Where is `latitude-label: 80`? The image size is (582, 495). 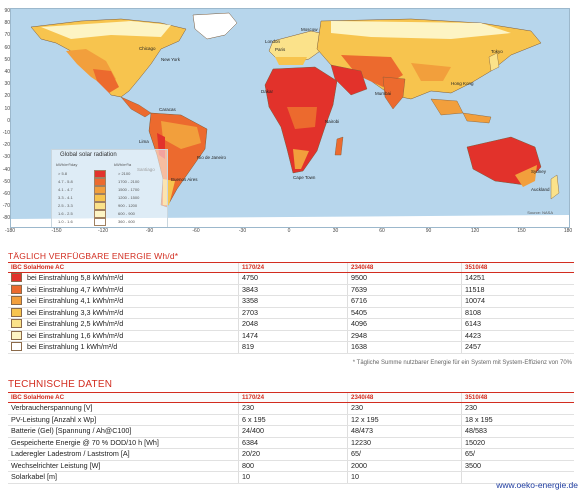 latitude-label: 80 is located at coordinates (7, 23).